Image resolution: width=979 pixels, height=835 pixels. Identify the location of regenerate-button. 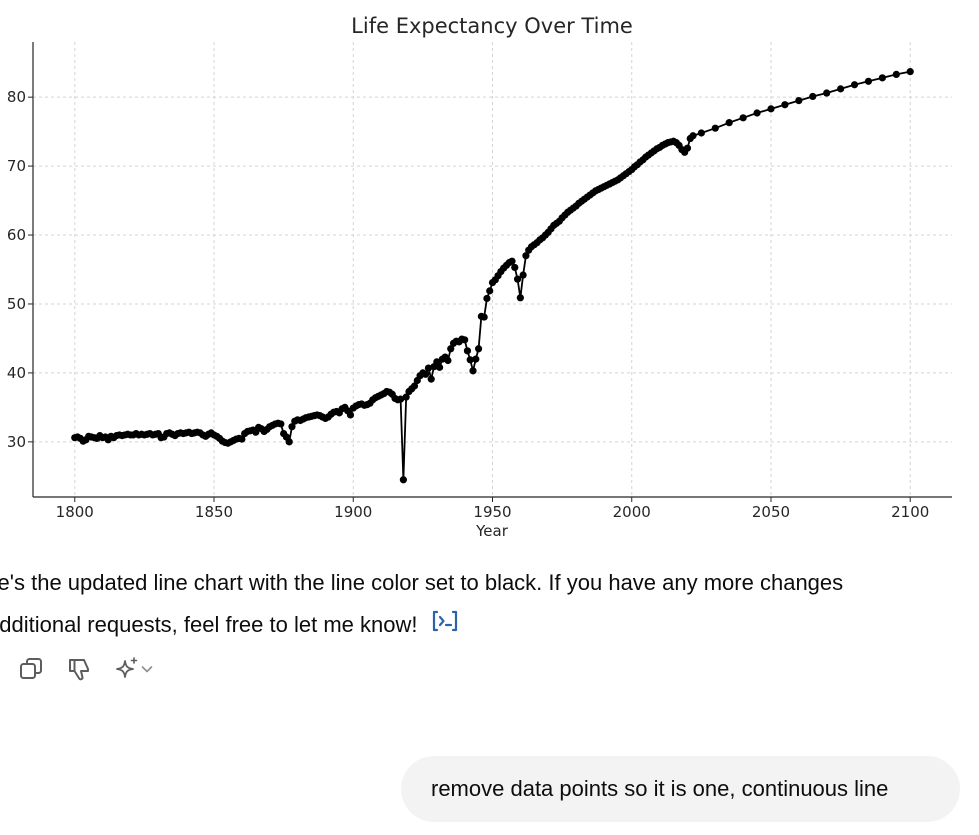
(134, 669).